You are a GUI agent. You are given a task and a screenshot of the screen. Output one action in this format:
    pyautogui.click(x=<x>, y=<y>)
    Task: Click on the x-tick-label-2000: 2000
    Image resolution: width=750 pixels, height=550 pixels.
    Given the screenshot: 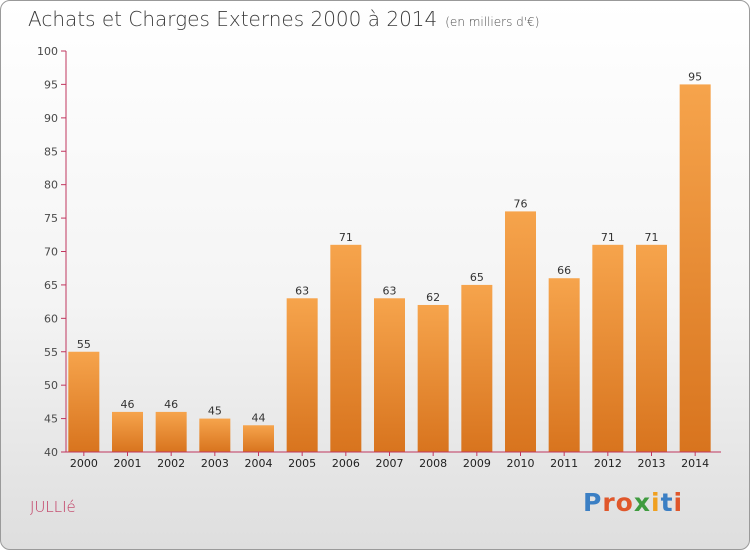 What is the action you would take?
    pyautogui.click(x=84, y=463)
    